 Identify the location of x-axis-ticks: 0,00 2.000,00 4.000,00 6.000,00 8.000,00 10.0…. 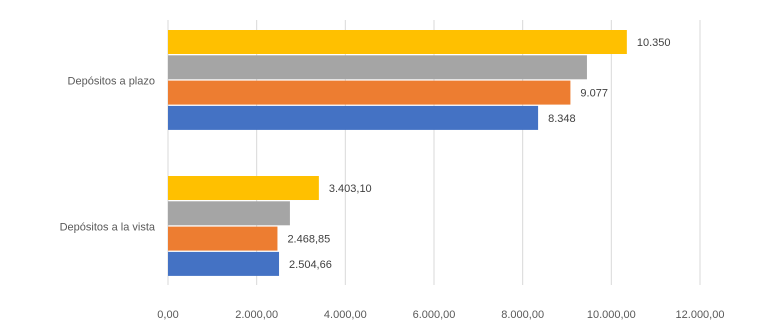
(440, 315).